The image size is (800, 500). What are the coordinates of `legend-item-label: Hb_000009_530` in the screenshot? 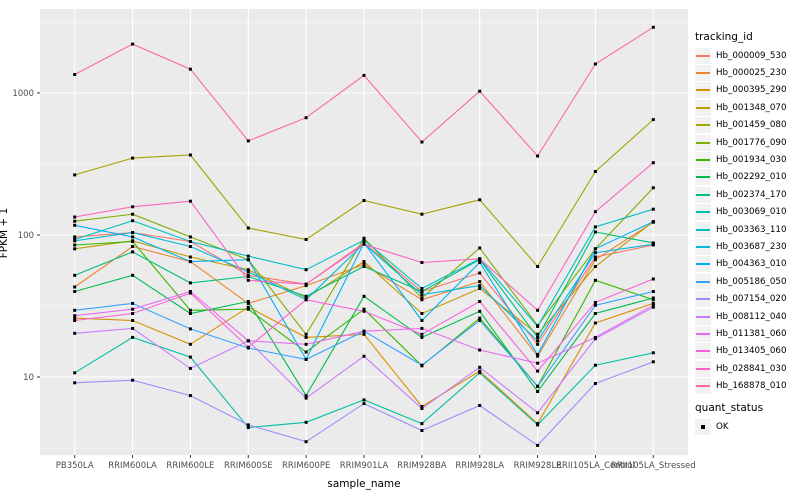 It's located at (751, 55).